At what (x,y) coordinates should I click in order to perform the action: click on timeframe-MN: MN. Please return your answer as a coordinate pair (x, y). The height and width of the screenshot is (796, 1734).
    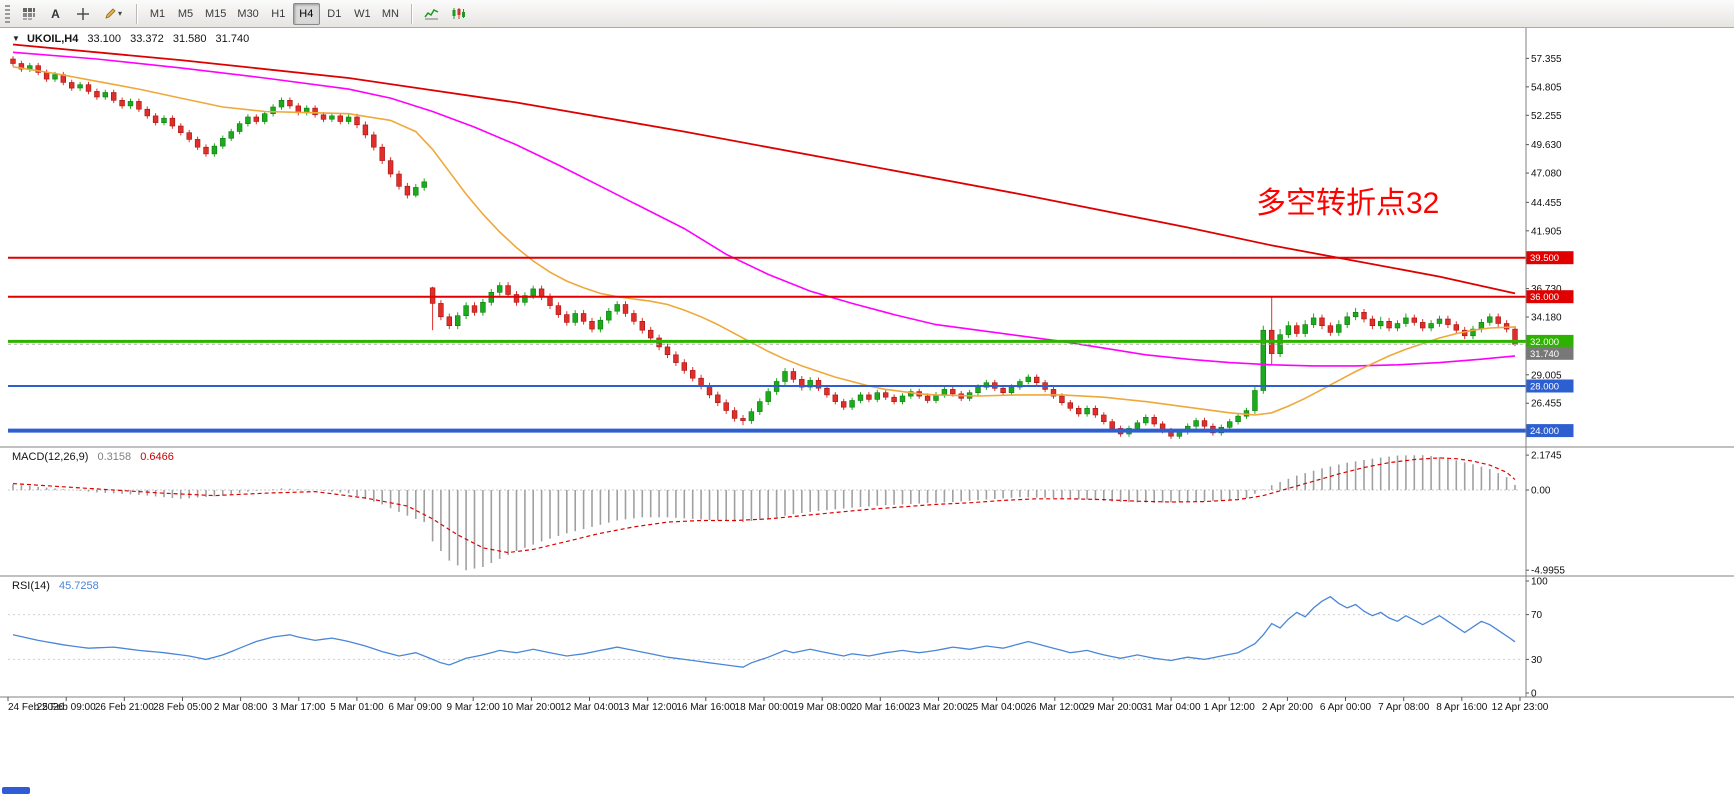
    Looking at the image, I should click on (390, 13).